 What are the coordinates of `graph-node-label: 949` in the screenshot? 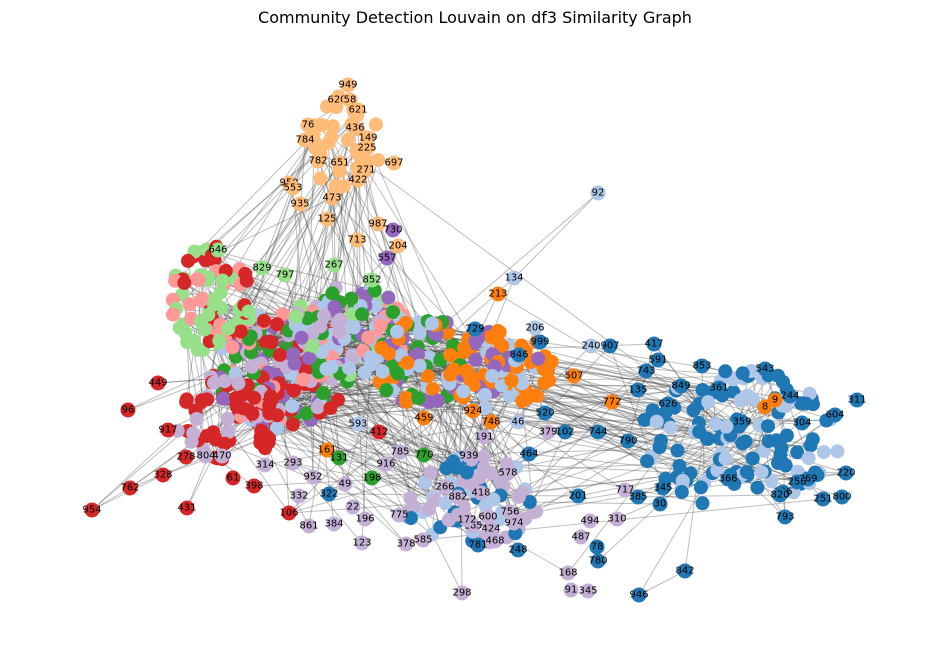 It's located at (347, 85).